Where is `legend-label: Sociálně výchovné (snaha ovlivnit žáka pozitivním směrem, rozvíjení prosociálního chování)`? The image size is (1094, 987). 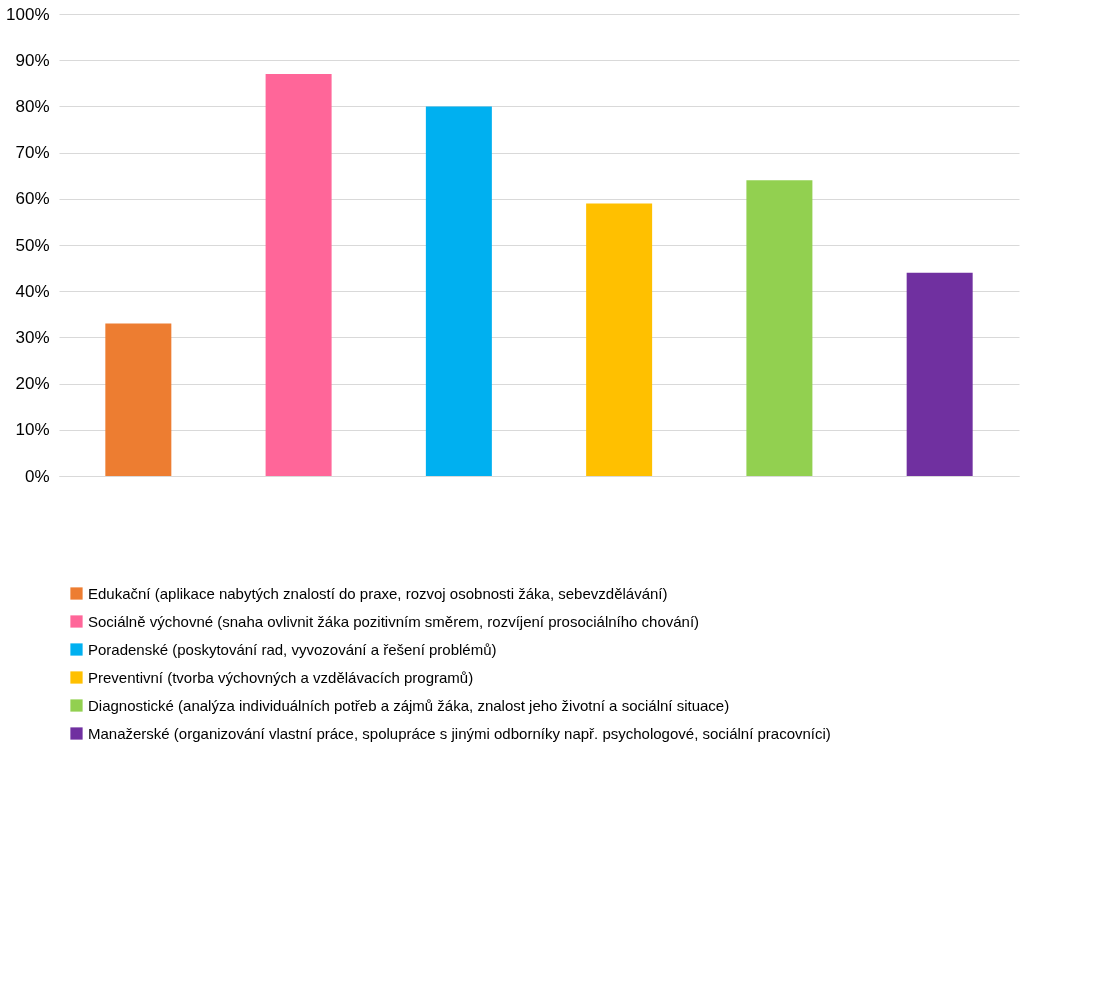 legend-label: Sociálně výchovné (snaha ovlivnit žáka pozitivním směrem, rozvíjení prosociálního chování) is located at coordinates (394, 621).